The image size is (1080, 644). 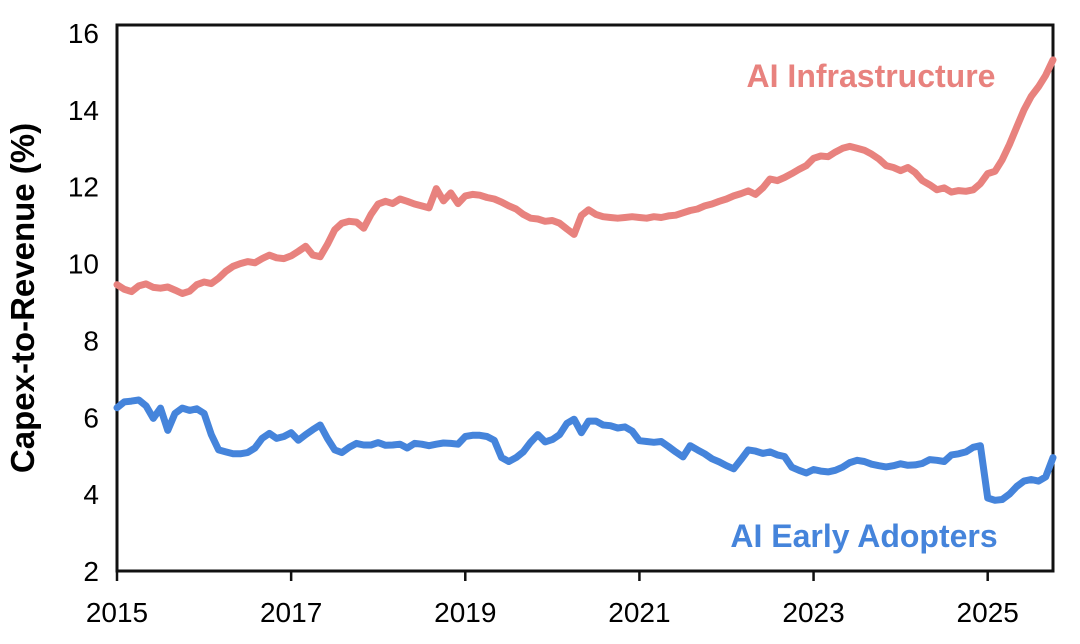 What do you see at coordinates (83, 187) in the screenshot?
I see `y-axis-tick-label: 12` at bounding box center [83, 187].